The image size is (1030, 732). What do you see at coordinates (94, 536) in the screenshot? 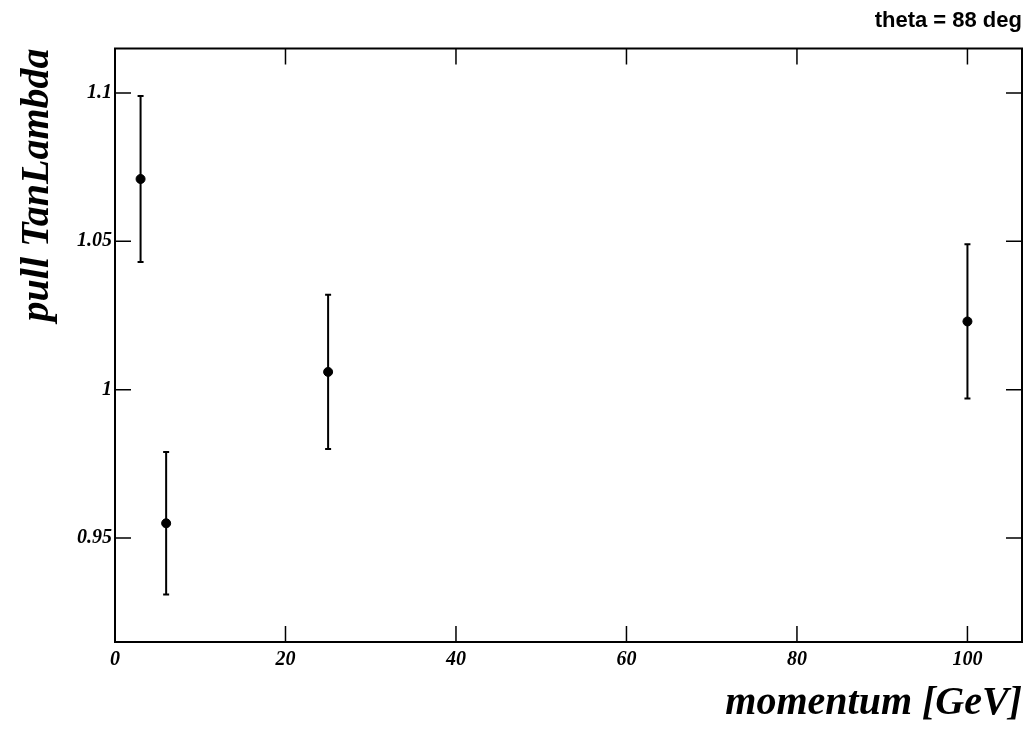
I see `y-tick-label: 0.95` at bounding box center [94, 536].